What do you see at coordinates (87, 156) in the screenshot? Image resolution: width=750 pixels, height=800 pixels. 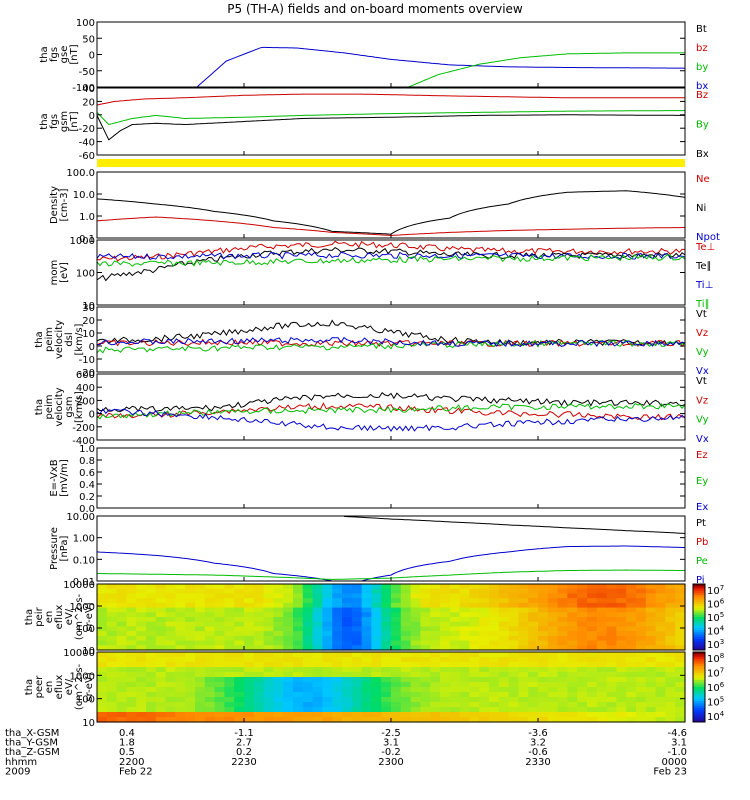 I see `y-tick-label: -60` at bounding box center [87, 156].